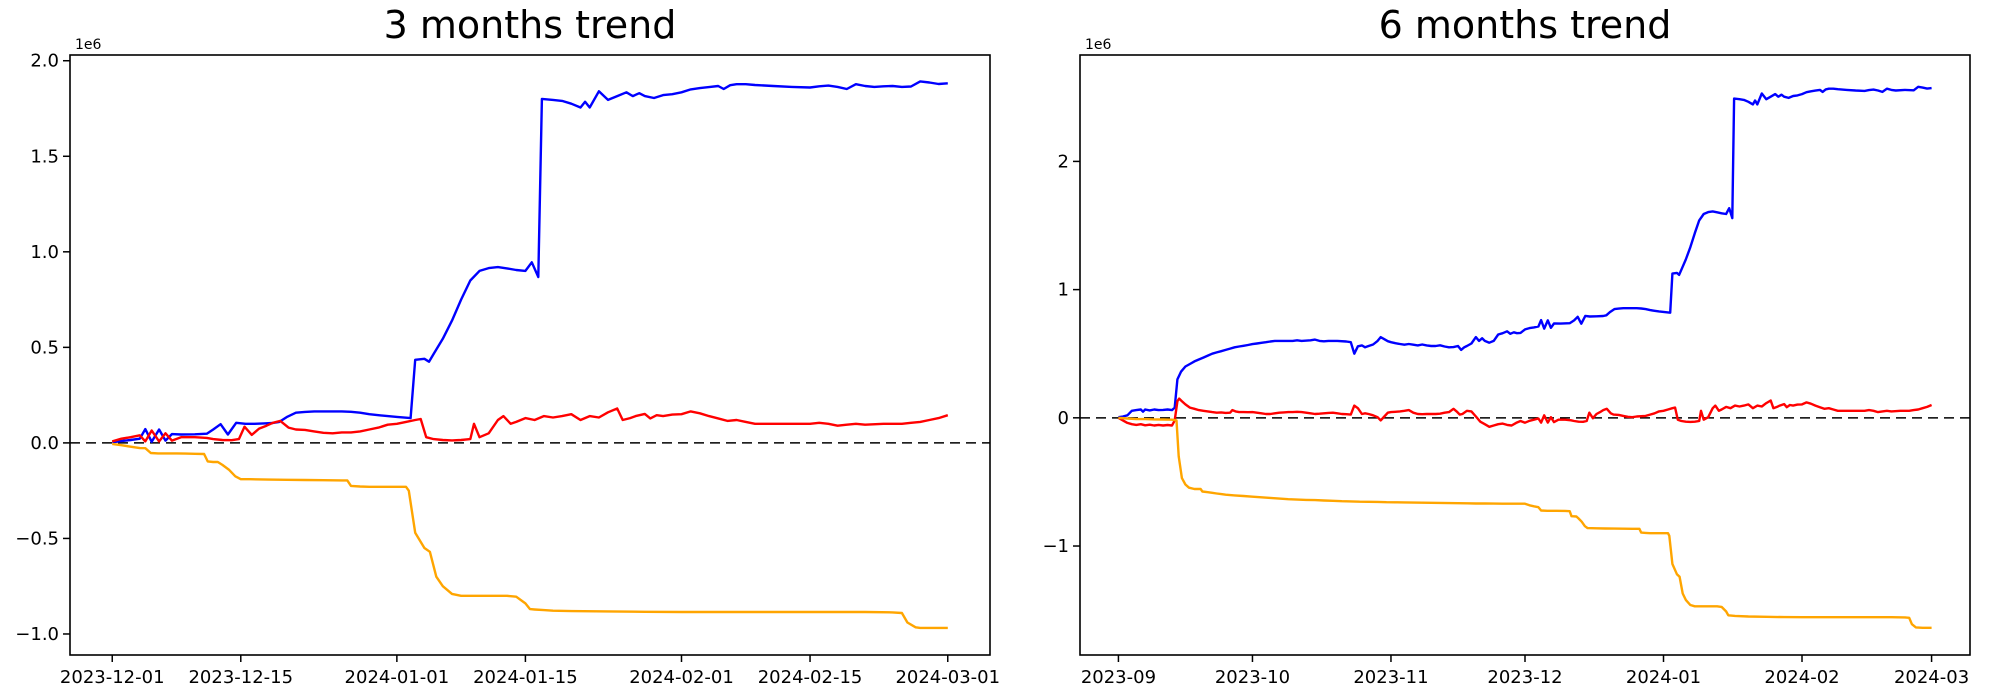  What do you see at coordinates (1118, 677) in the screenshot?
I see `x-tick-label: 2023-09` at bounding box center [1118, 677].